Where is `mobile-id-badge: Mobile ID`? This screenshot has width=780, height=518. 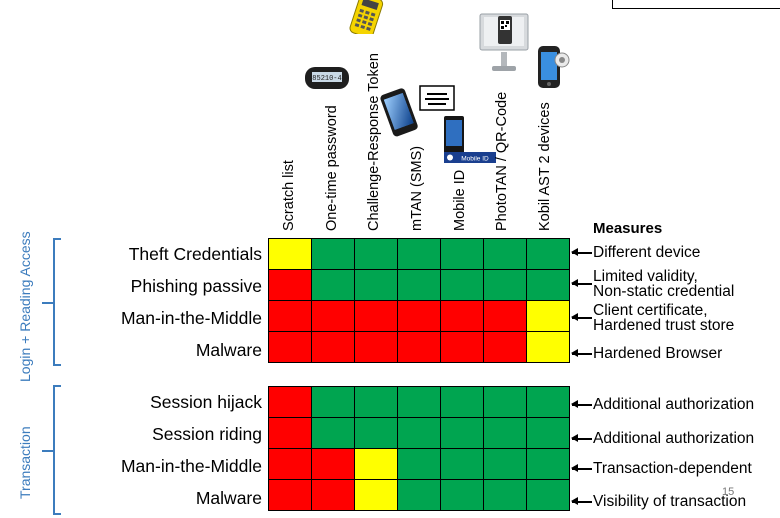 mobile-id-badge: Mobile ID is located at coordinates (475, 159).